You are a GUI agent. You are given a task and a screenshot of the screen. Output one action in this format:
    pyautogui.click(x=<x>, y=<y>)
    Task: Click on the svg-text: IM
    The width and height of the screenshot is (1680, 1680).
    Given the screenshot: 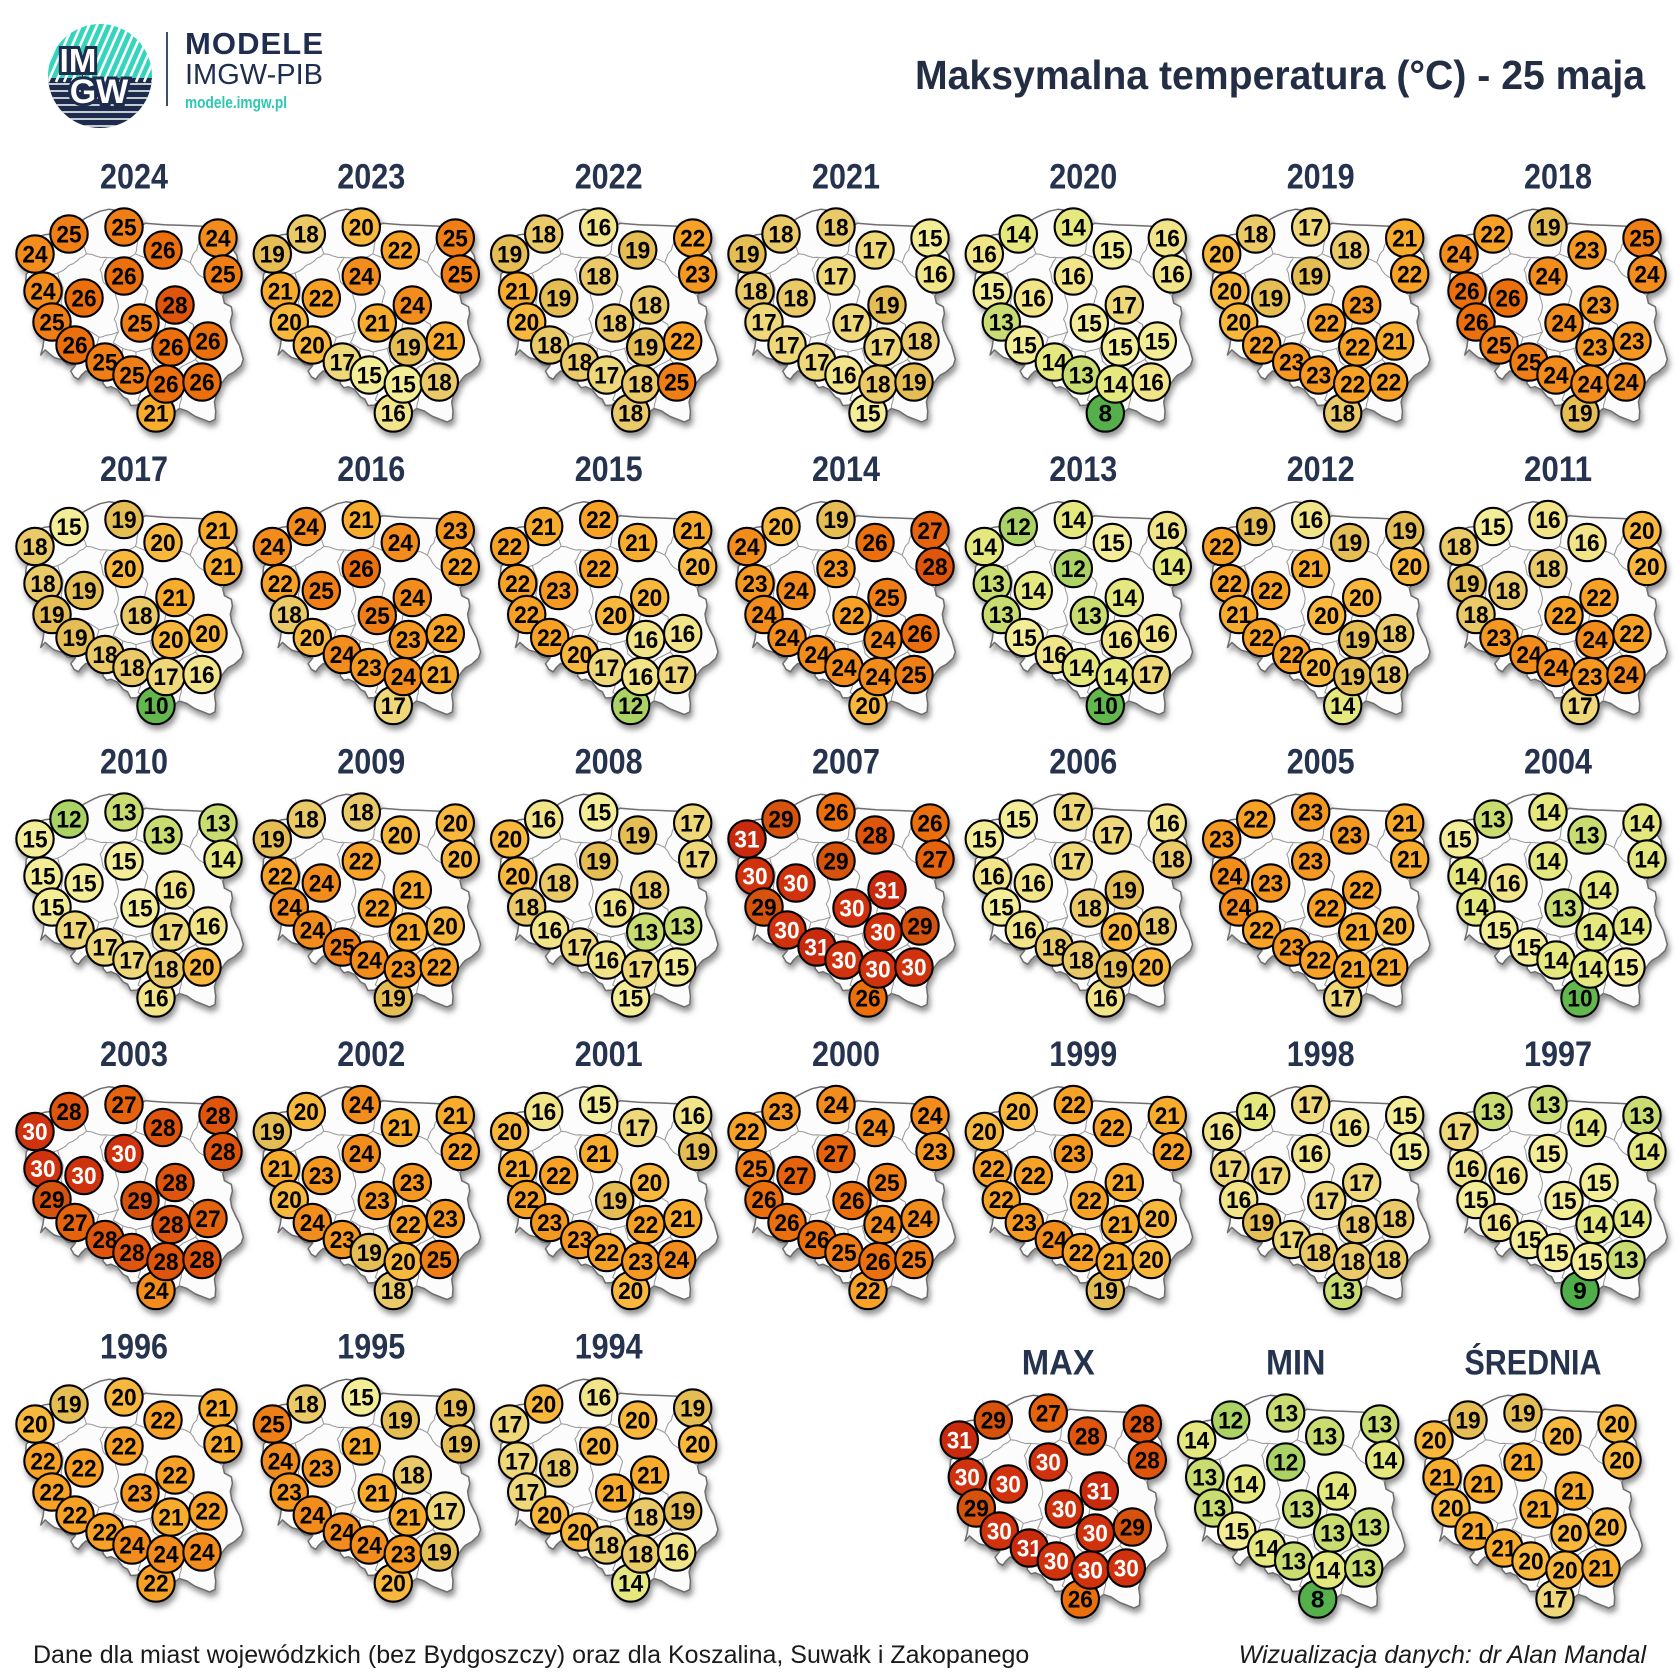 What is the action you would take?
    pyautogui.click(x=78, y=60)
    